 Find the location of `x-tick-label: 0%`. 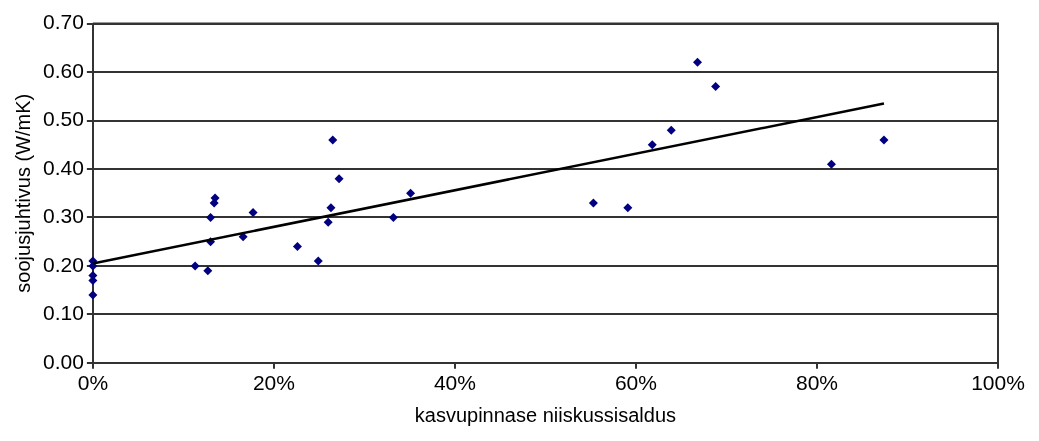

x-tick-label: 0% is located at coordinates (93, 383).